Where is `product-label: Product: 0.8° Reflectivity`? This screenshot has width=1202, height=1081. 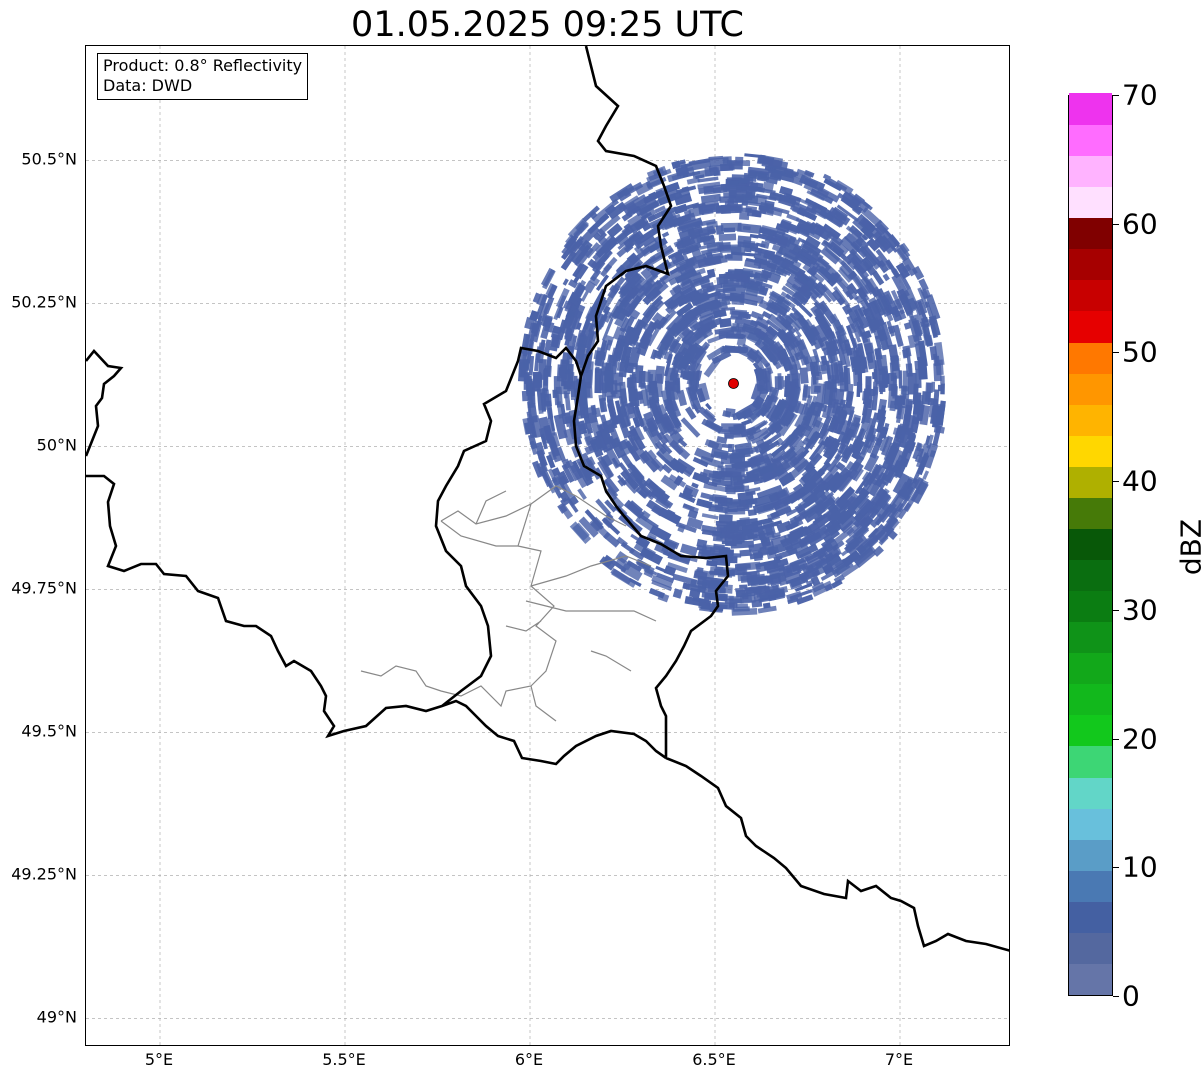 product-label: Product: 0.8° Reflectivity is located at coordinates (203, 65).